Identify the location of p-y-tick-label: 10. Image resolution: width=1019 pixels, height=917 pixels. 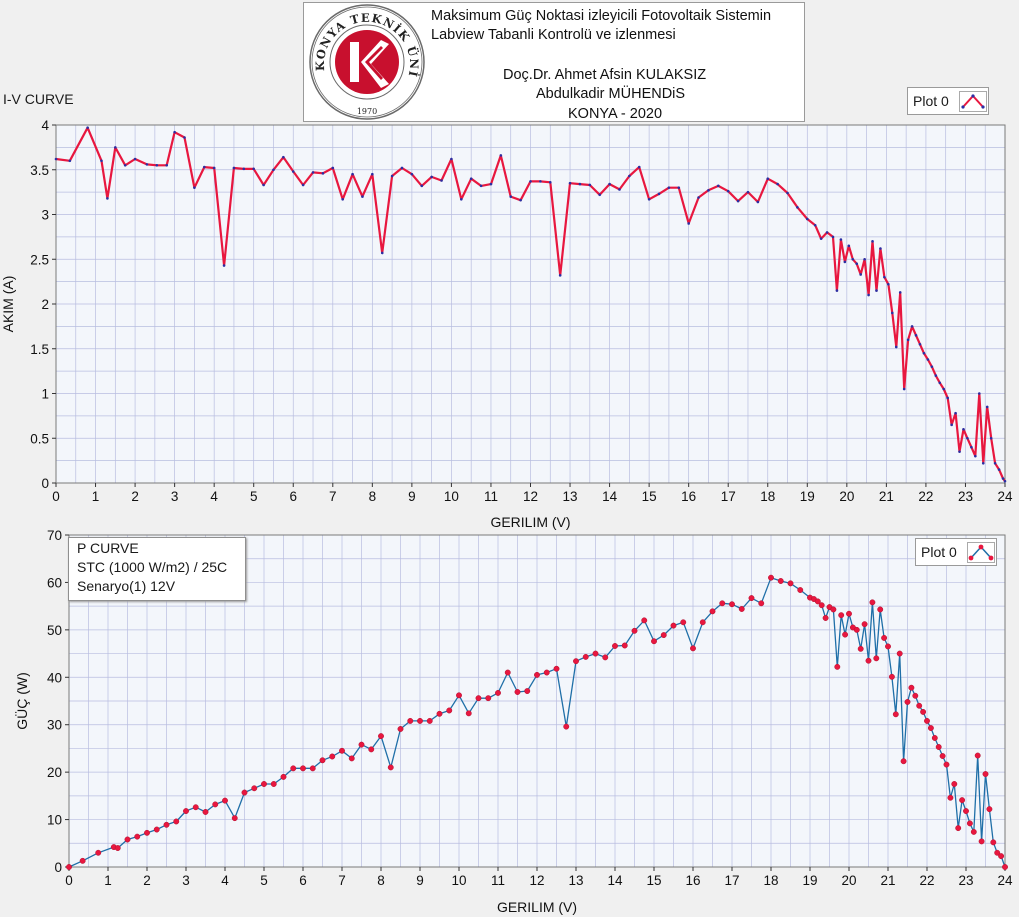
(54, 820).